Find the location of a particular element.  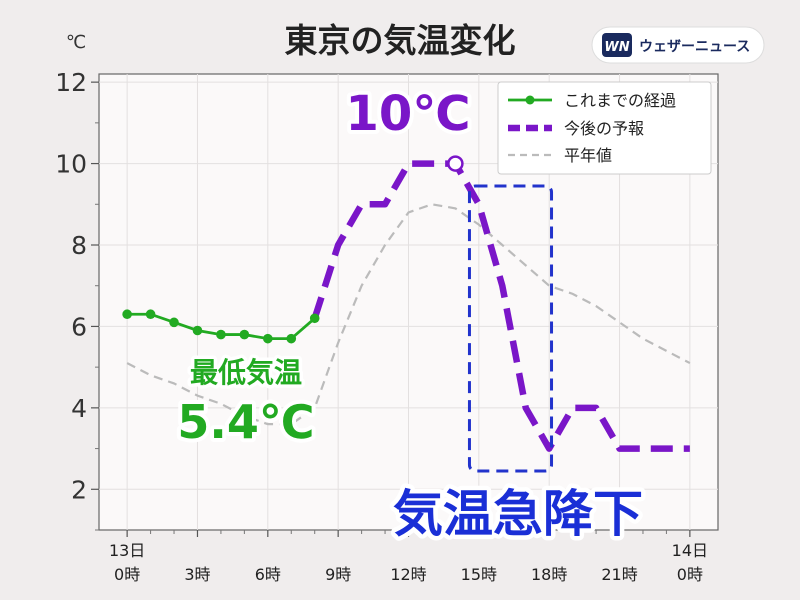

y-tick-label: 10 is located at coordinates (71, 164).